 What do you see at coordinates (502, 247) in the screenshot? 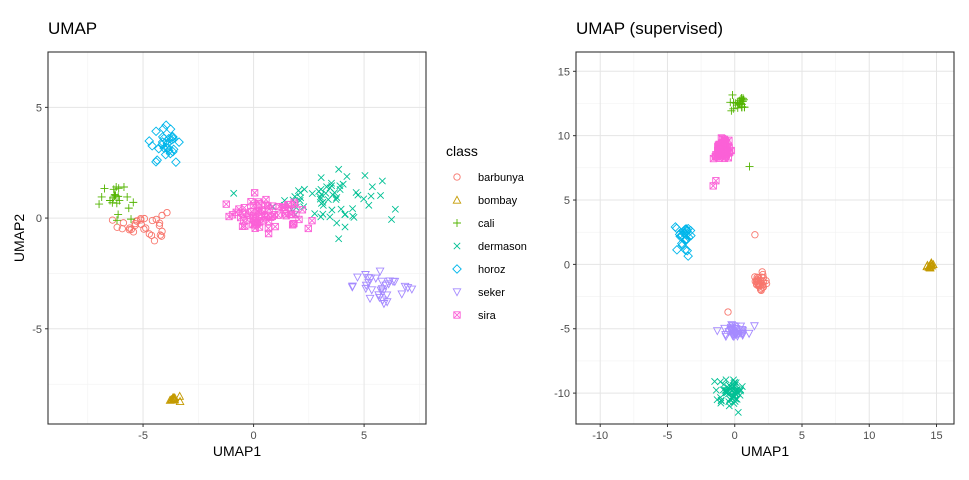
I see `legend-label: dermason` at bounding box center [502, 247].